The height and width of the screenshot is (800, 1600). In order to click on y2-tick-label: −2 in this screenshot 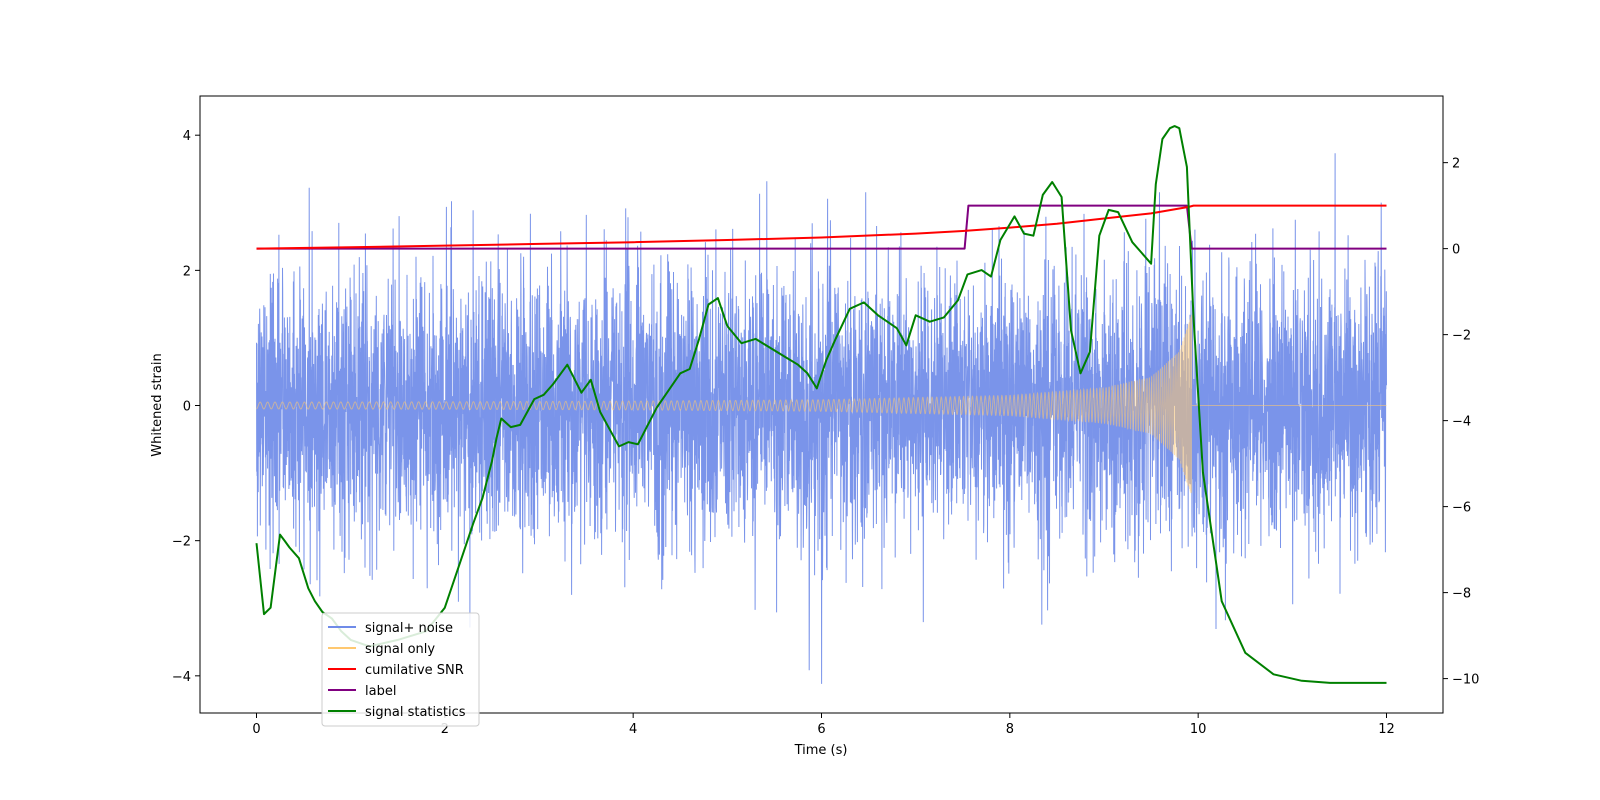, I will do `click(1461, 336)`.